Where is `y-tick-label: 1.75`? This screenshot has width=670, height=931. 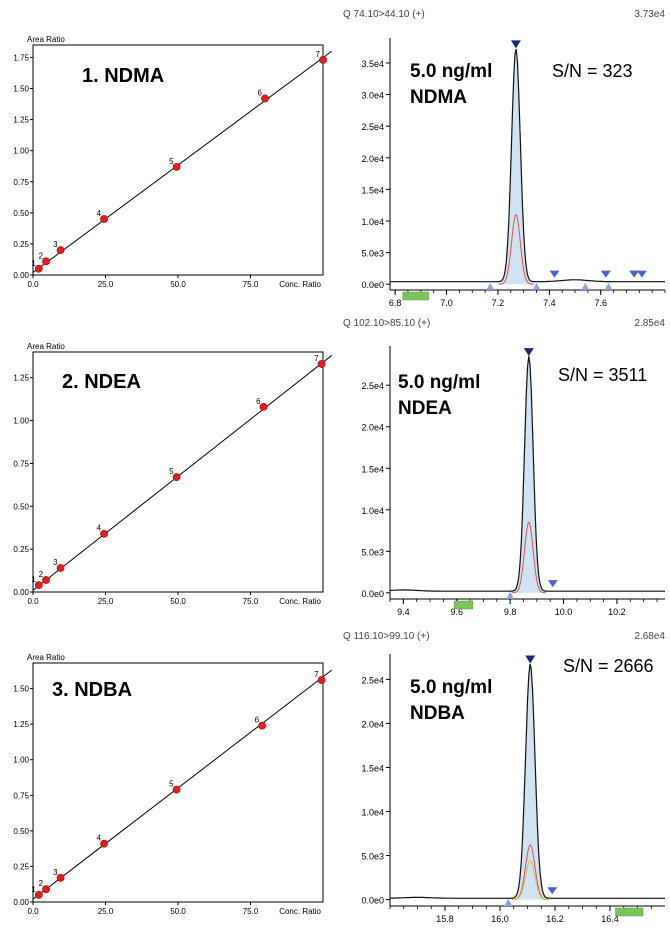
y-tick-label: 1.75 is located at coordinates (21, 57).